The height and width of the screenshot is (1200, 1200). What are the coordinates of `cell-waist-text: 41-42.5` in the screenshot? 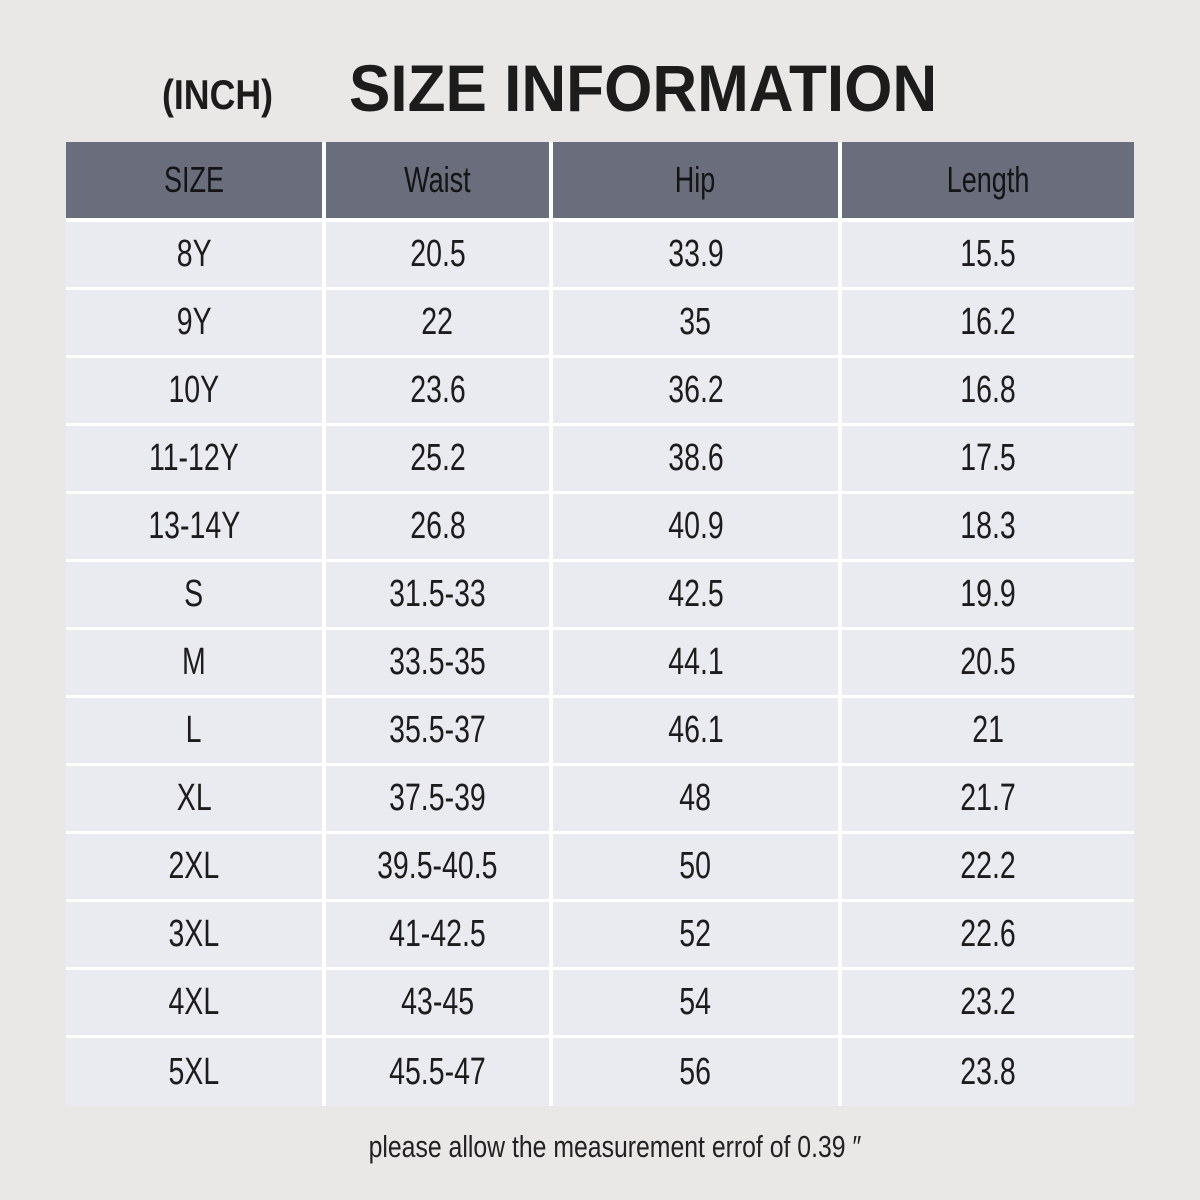 It's located at (437, 934).